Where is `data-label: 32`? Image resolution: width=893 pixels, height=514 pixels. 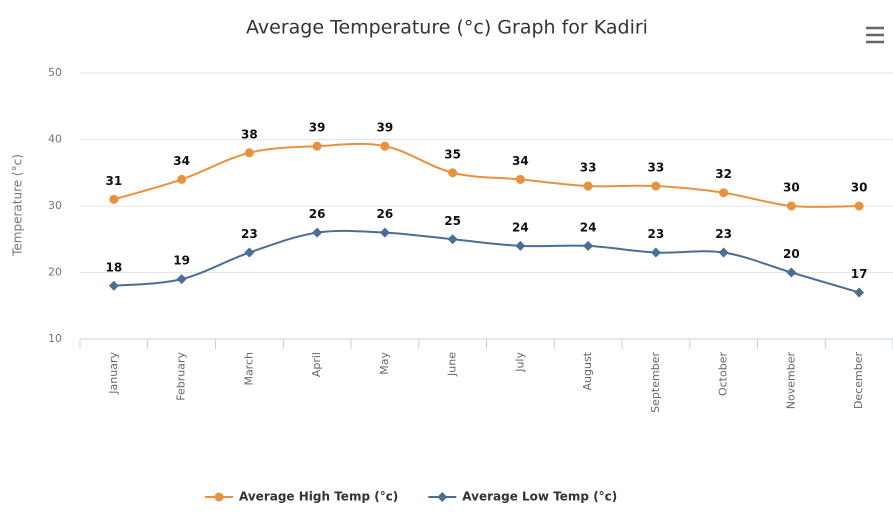
data-label: 32 is located at coordinates (723, 174).